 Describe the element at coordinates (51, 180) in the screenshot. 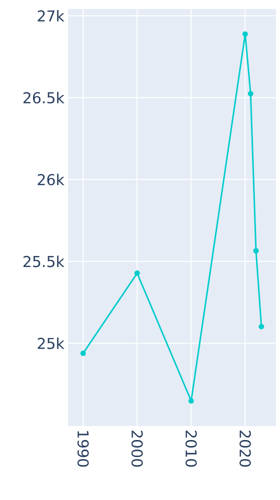

I see `y-tick-label: 26k` at that location.